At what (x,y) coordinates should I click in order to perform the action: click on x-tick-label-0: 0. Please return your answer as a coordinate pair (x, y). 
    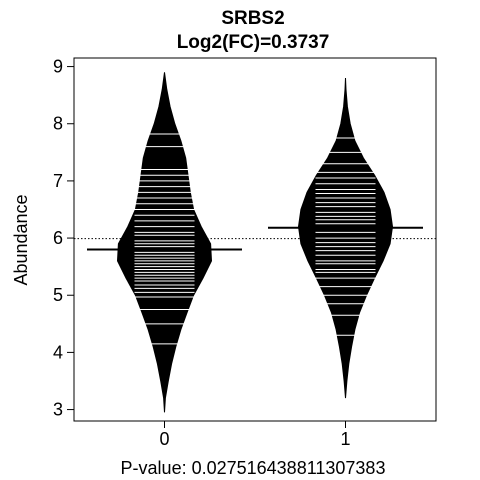
    Looking at the image, I should click on (164, 439).